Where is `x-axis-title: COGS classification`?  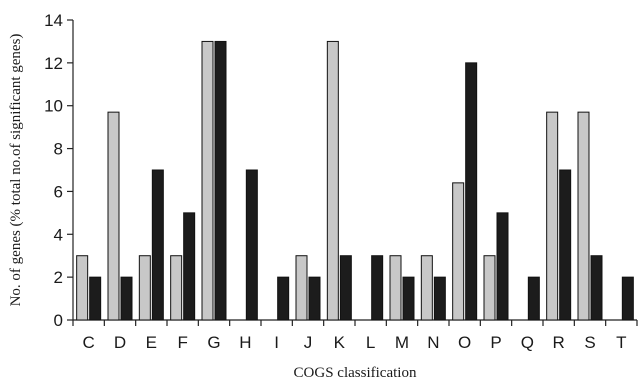
x-axis-title: COGS classification is located at coordinates (355, 373).